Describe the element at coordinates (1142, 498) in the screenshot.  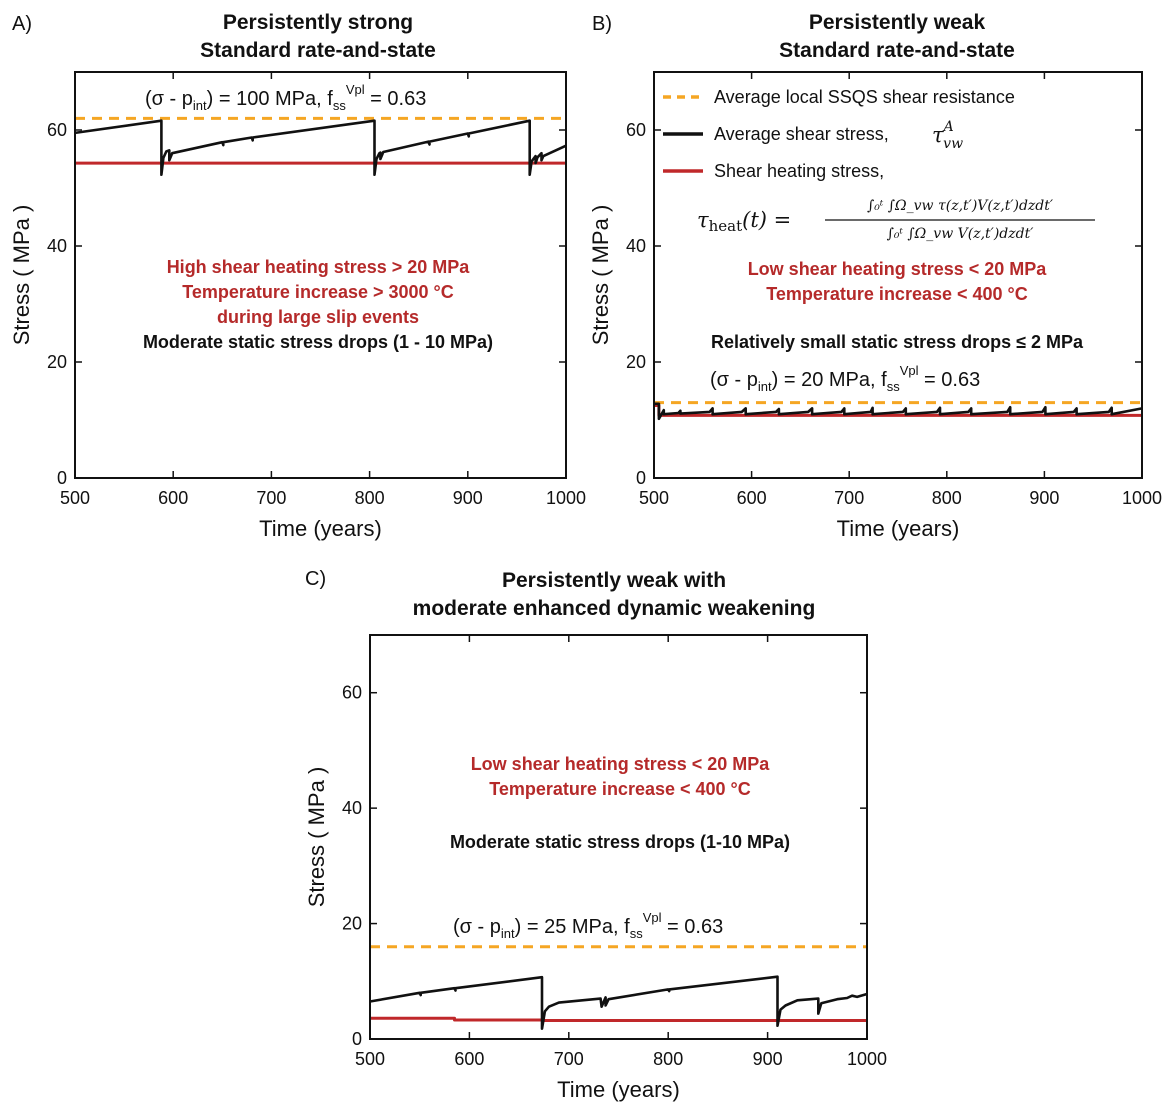
I see `panel-b-xtick-label: 1000` at that location.